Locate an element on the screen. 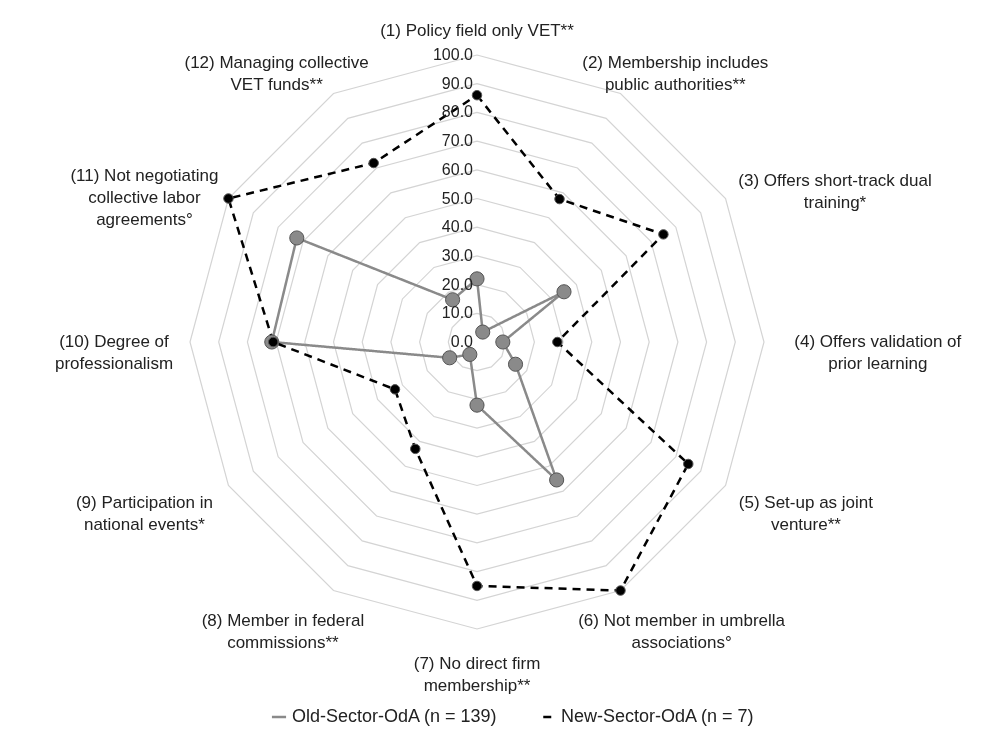 The width and height of the screenshot is (1003, 746). spoke-label: (1) Policy field only VET** is located at coordinates (477, 30).